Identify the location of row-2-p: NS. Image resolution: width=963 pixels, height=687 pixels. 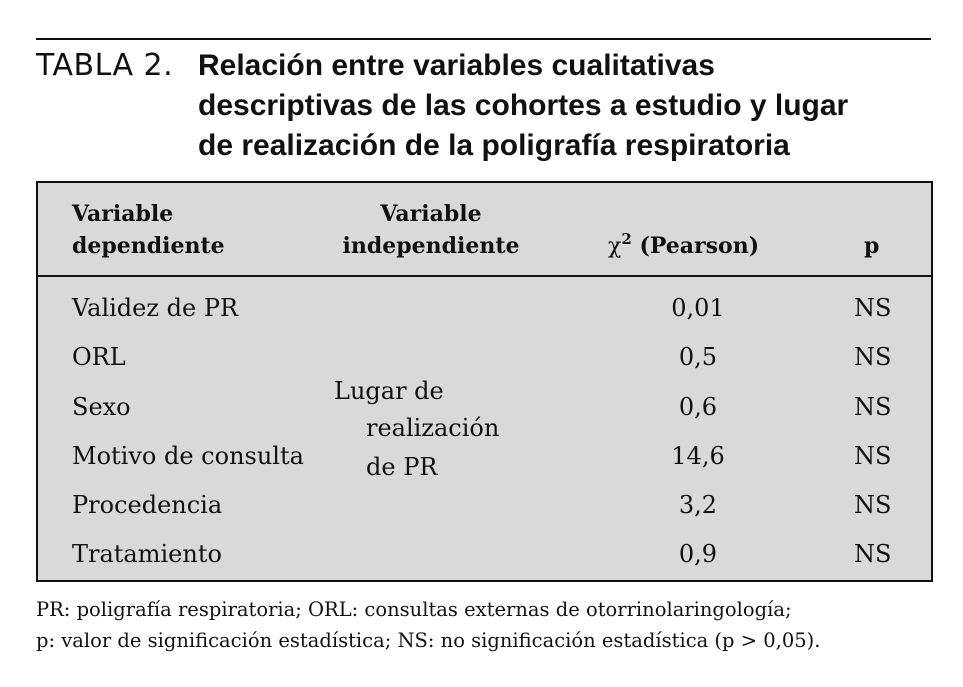
(873, 357).